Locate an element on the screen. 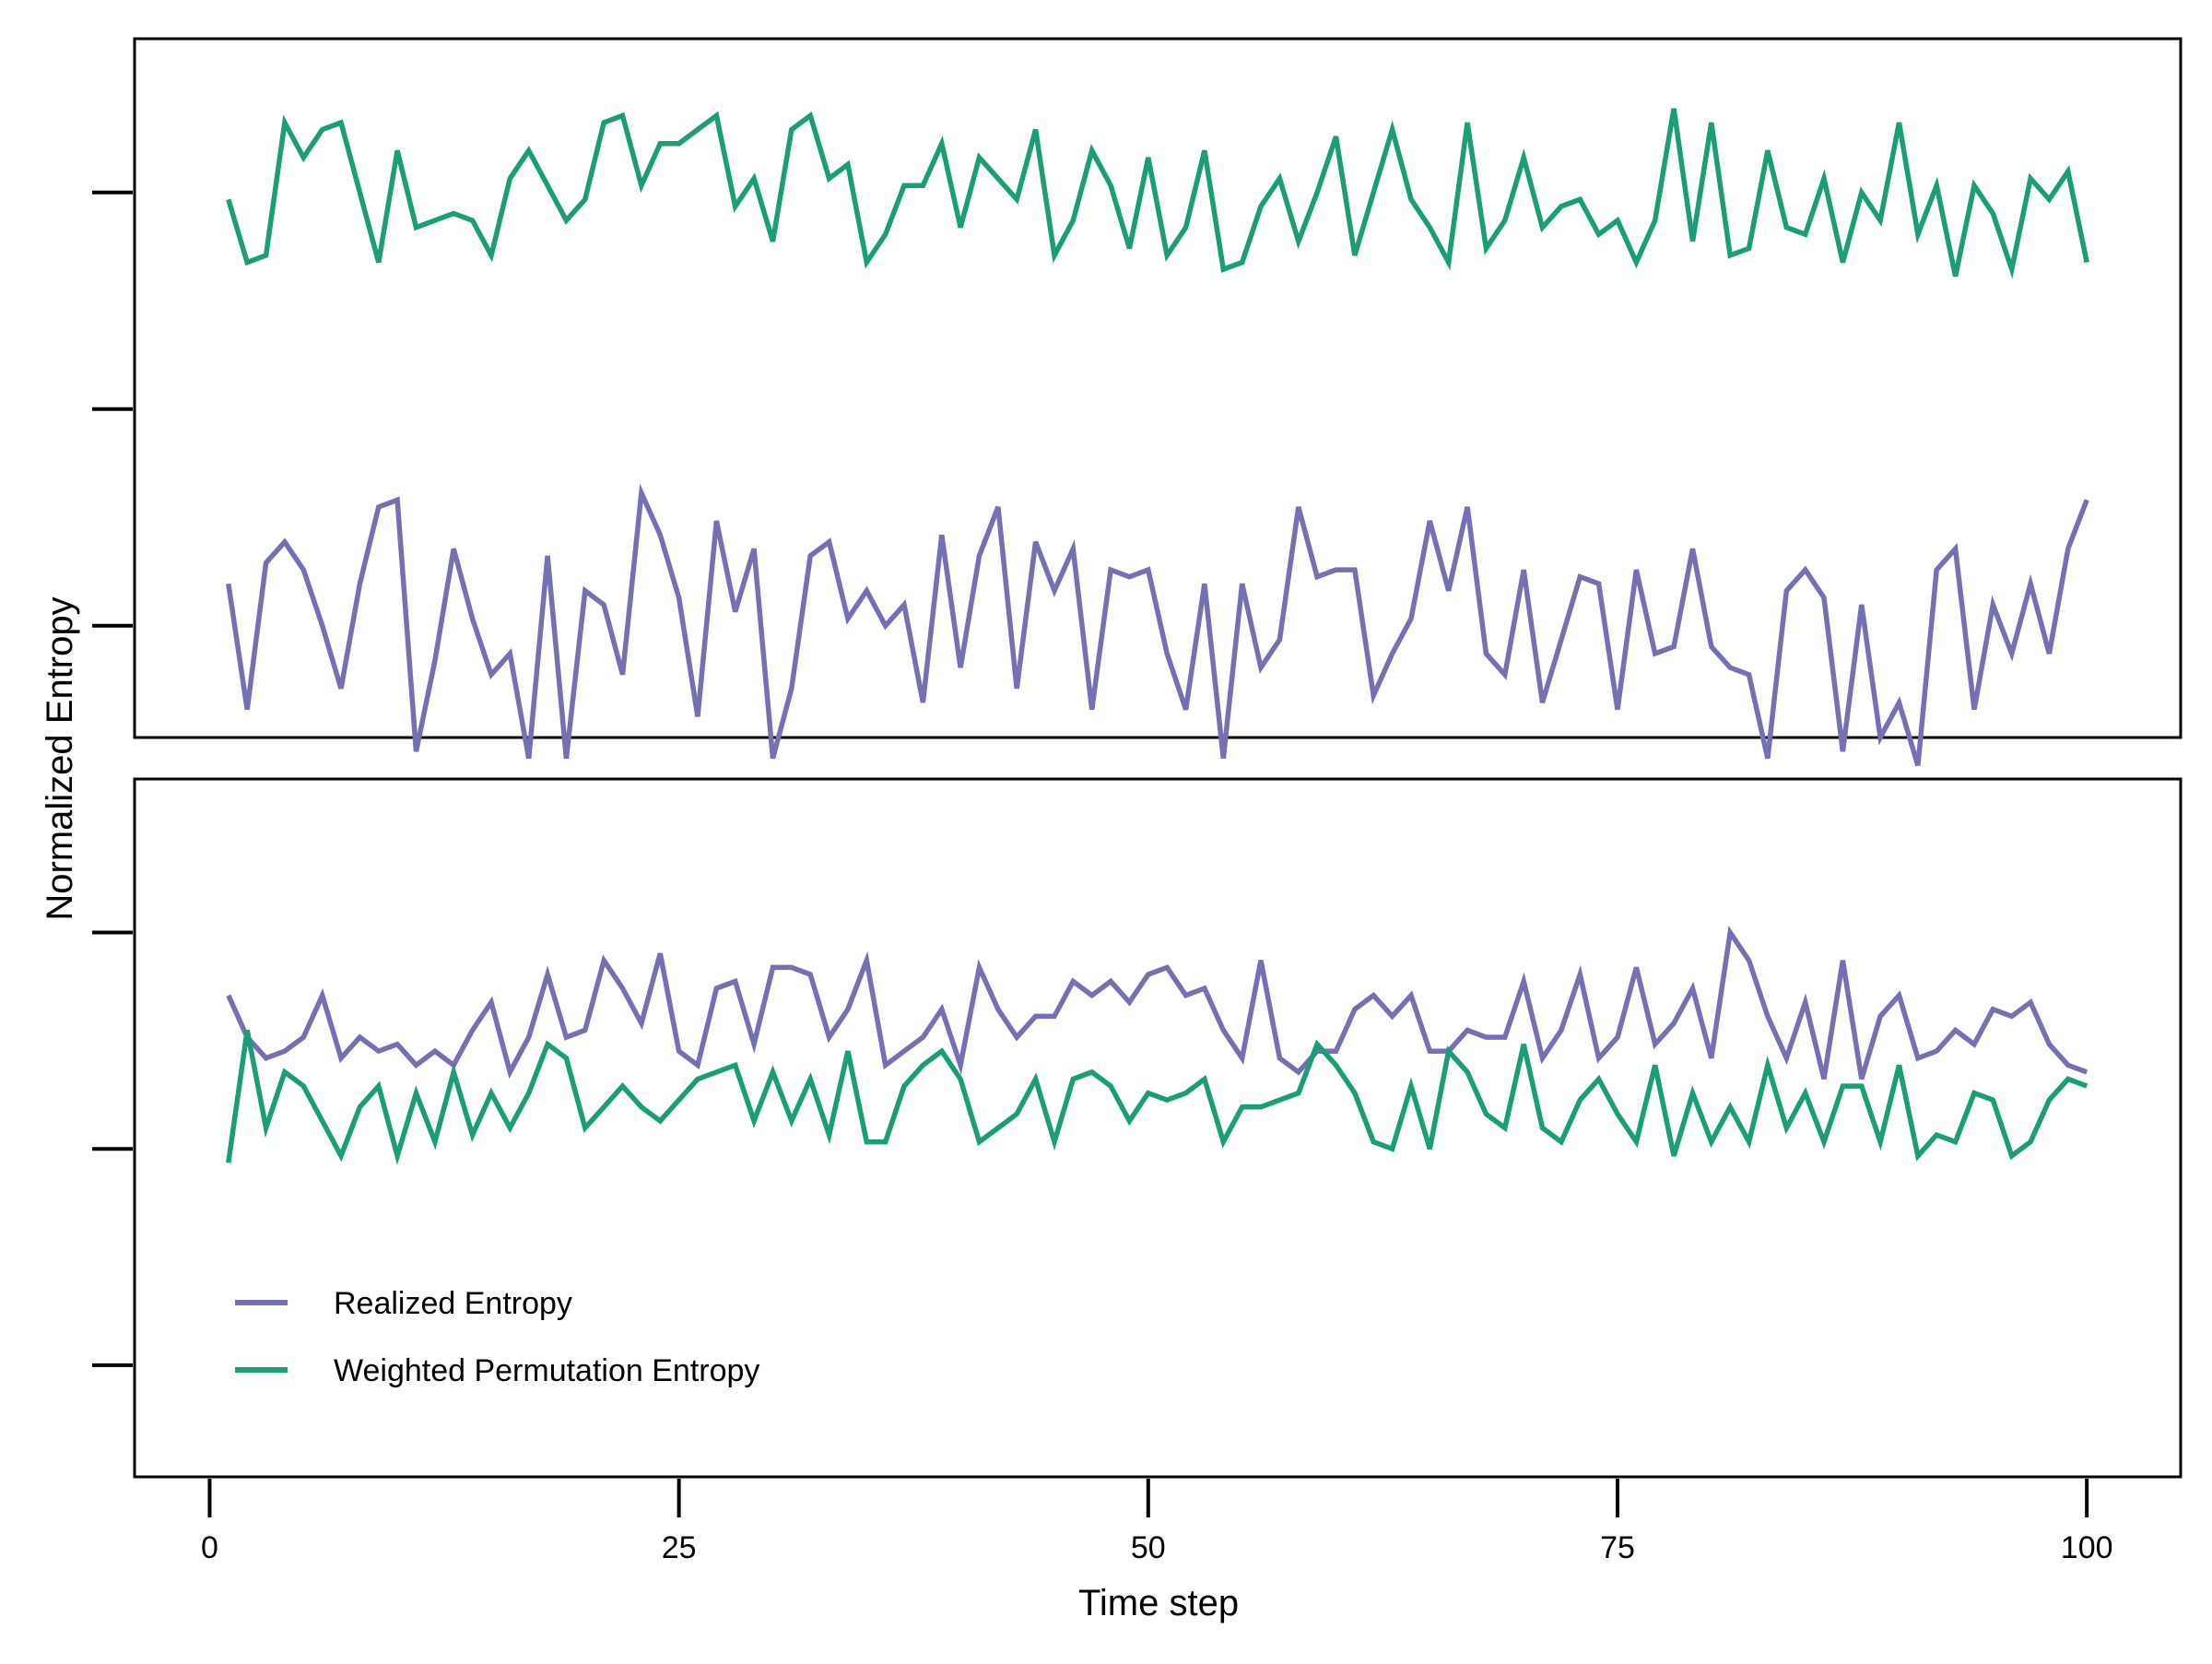 This screenshot has height=1664, width=2212. legend-label-1: Realized Entropy is located at coordinates (453, 1303).